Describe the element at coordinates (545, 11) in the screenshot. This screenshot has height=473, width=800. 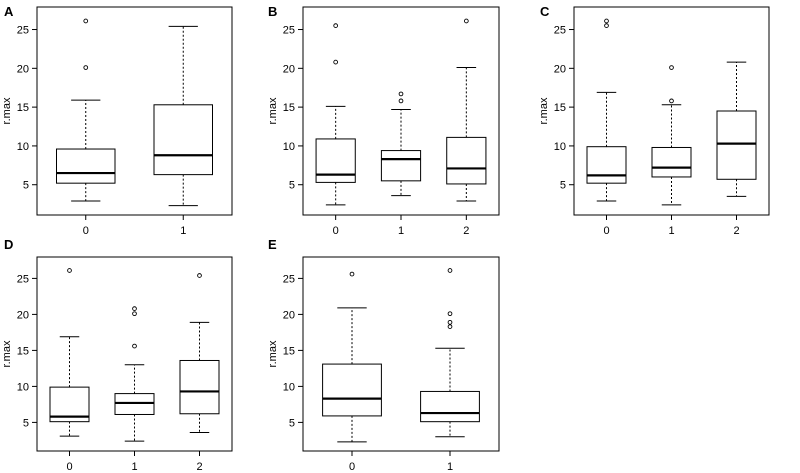
I see `panel-letter: C` at that location.